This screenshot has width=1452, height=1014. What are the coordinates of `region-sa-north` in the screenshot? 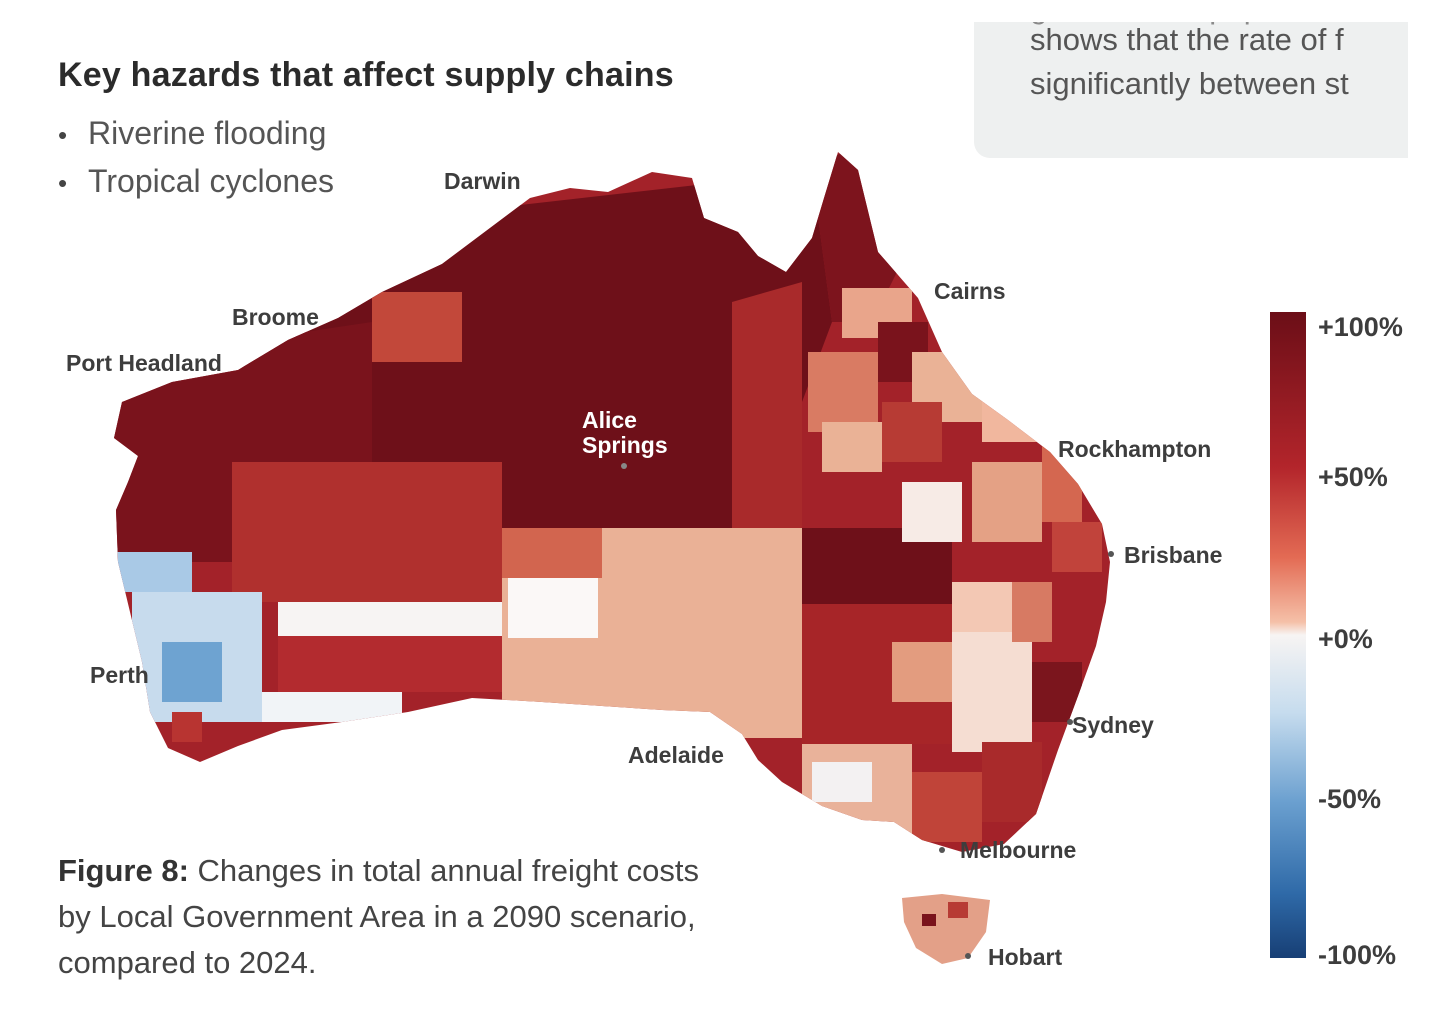 It's located at (552, 553).